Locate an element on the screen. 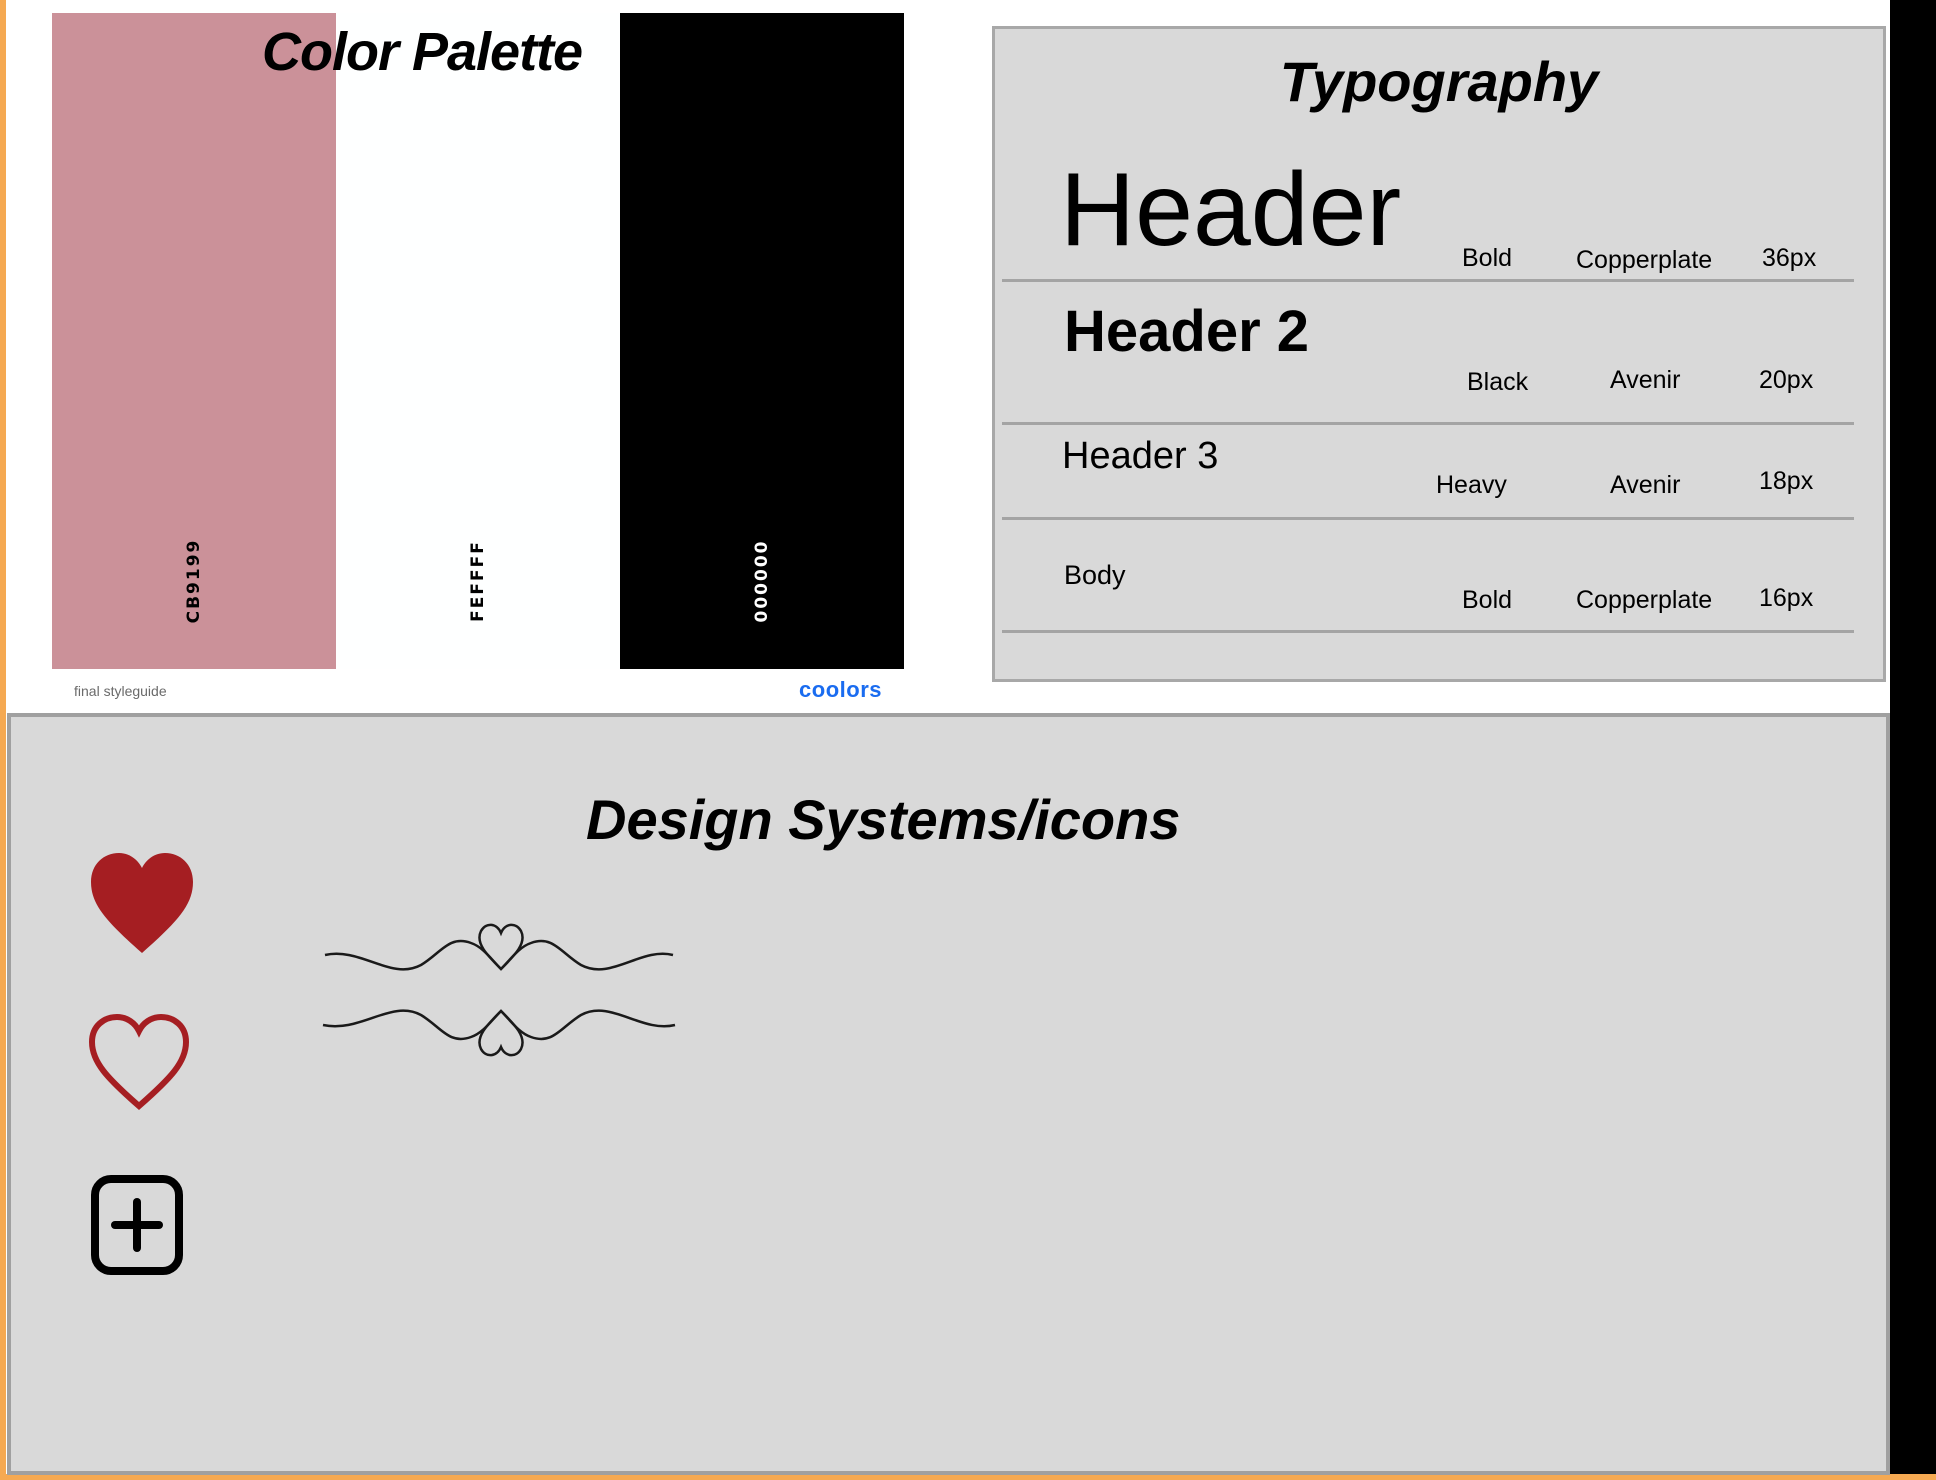  typography-sample: Body is located at coordinates (1095, 575).